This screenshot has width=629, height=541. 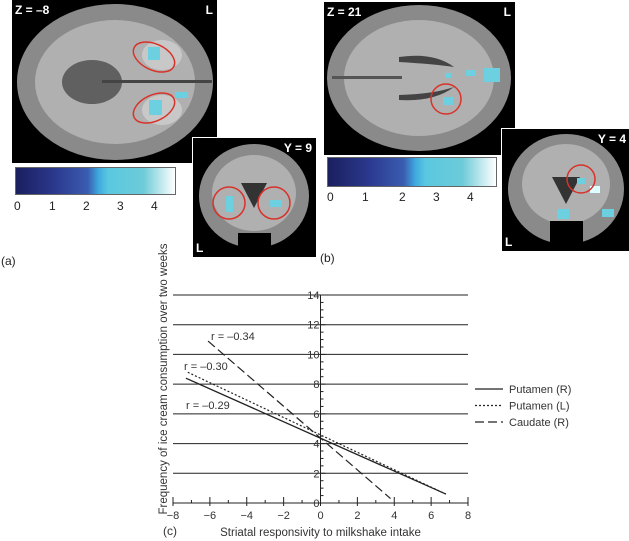 I want to click on colorbar-a, so click(x=95, y=181).